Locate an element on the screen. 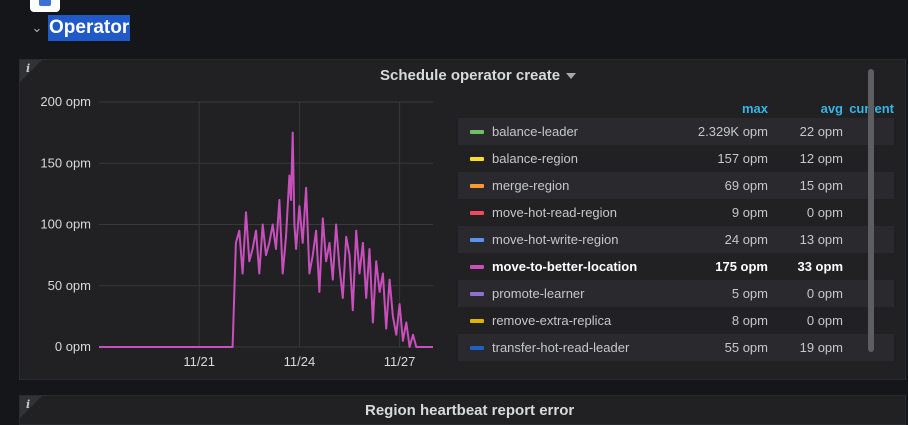 This screenshot has height=425, width=908. x-tick-label: 11/24 is located at coordinates (300, 361).